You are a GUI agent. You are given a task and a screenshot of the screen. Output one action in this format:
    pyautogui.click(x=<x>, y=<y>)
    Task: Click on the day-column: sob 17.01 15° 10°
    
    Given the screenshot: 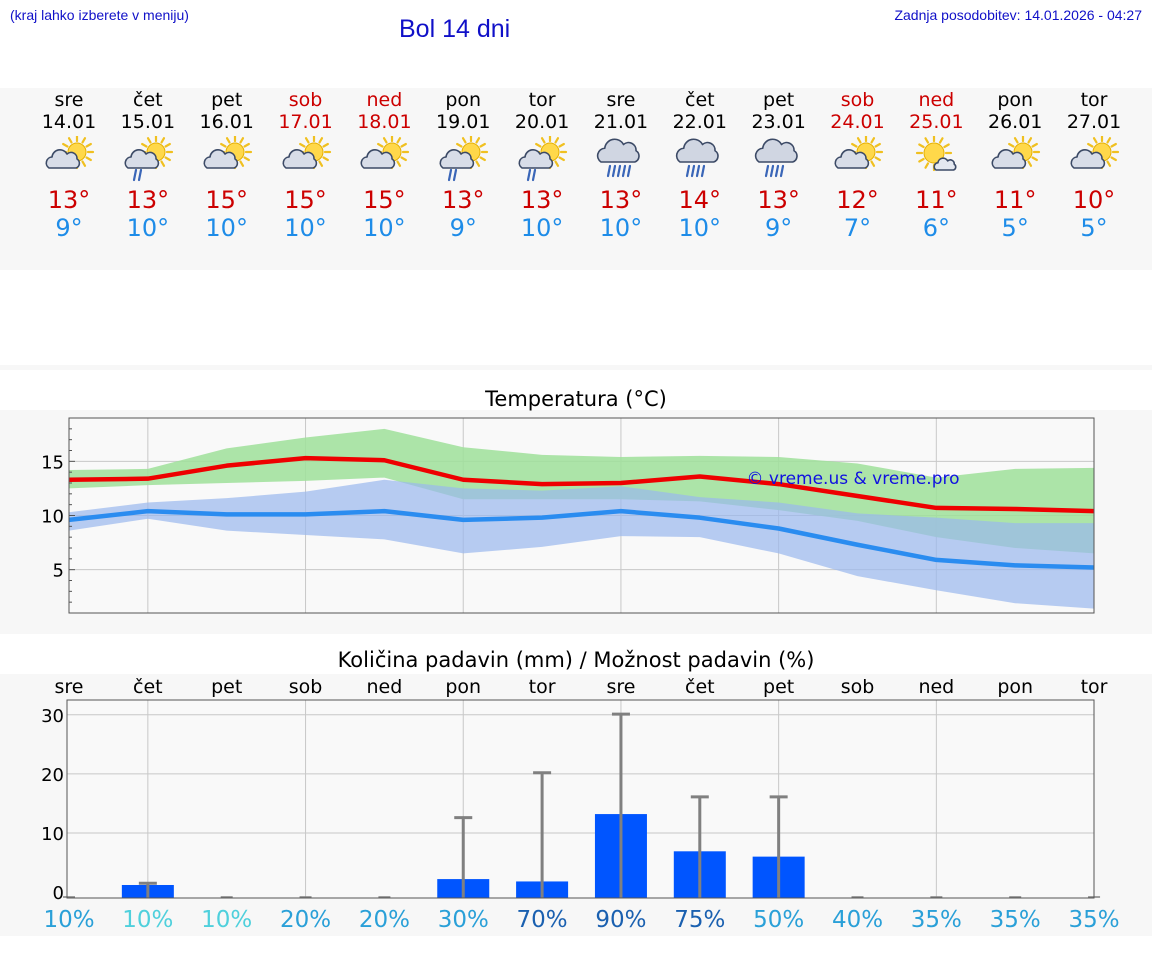 What is the action you would take?
    pyautogui.click(x=306, y=165)
    